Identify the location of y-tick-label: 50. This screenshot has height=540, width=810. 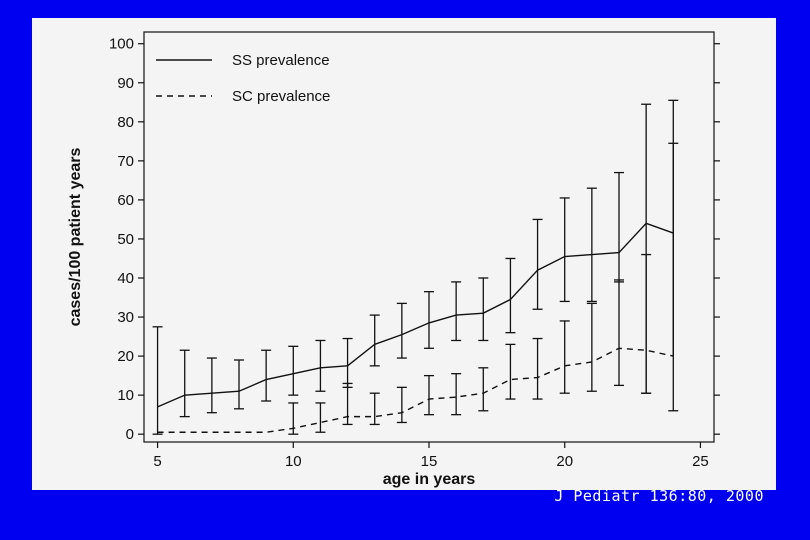
(125, 239).